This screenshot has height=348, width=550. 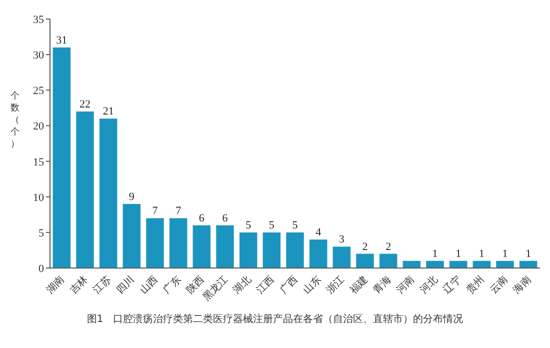 I want to click on data-label: 9, so click(x=131, y=196).